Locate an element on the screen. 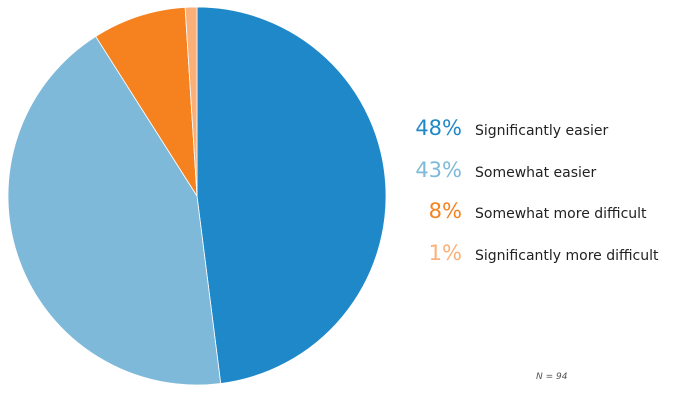  legend-item: 8% Somewhat more difficult is located at coordinates (537, 220).